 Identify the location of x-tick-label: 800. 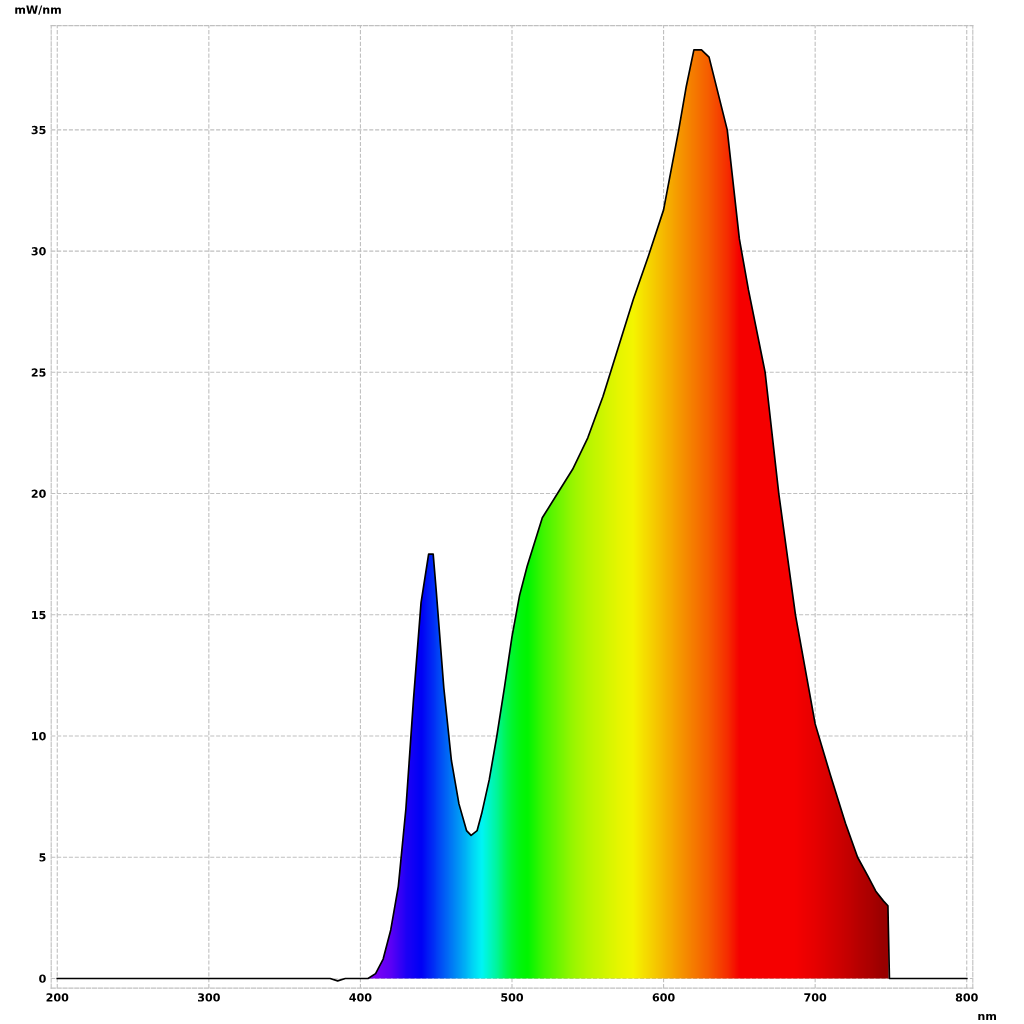
(966, 997).